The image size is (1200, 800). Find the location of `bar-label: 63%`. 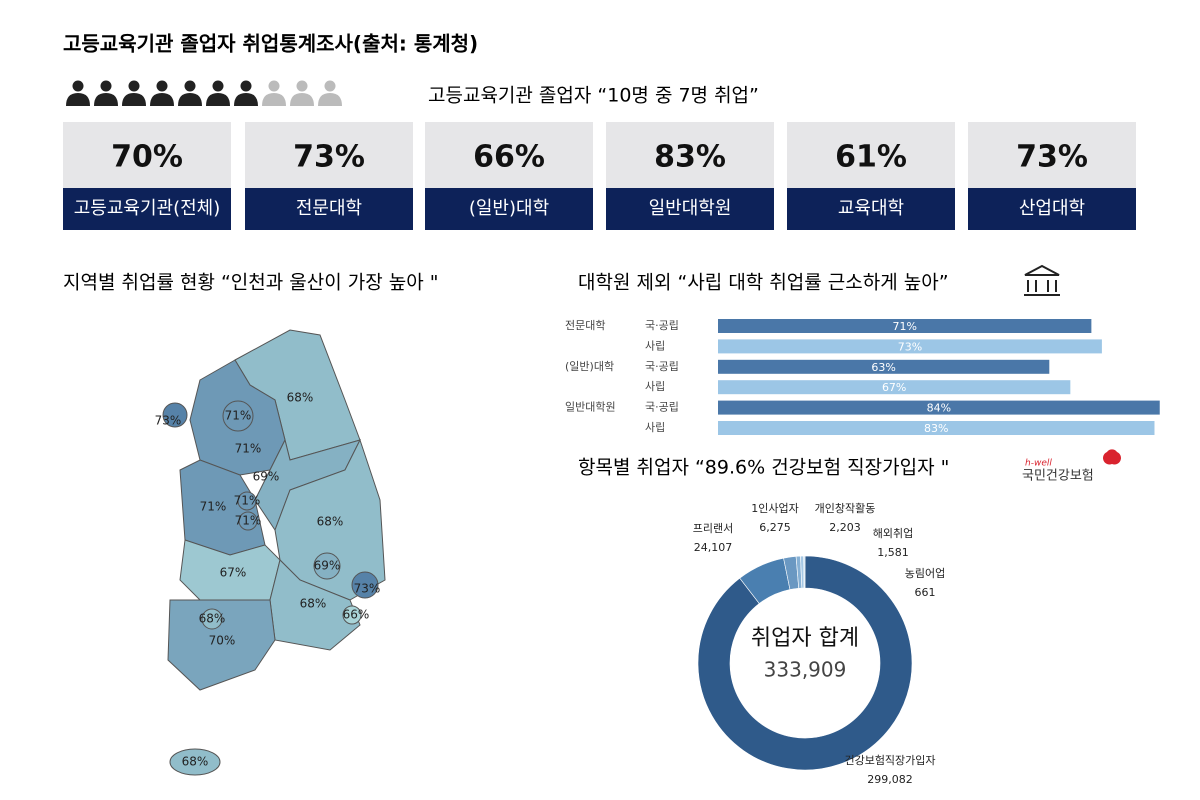

bar-label: 63% is located at coordinates (883, 367).